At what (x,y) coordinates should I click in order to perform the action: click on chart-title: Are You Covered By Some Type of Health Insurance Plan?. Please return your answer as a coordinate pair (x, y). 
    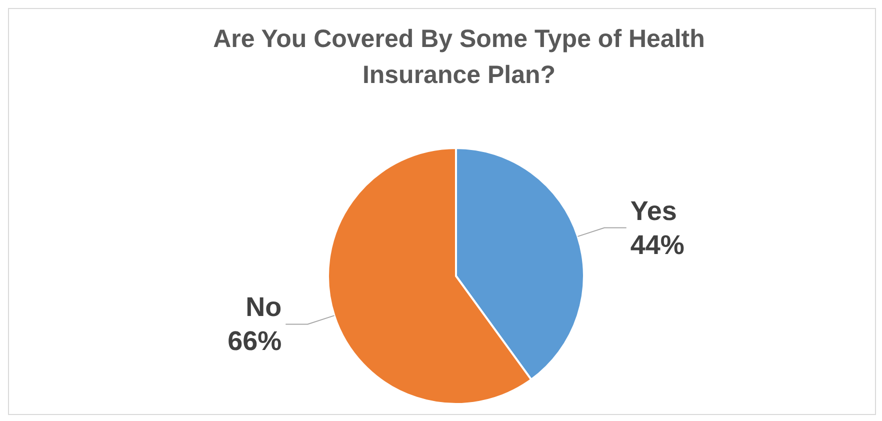
    Looking at the image, I should click on (459, 57).